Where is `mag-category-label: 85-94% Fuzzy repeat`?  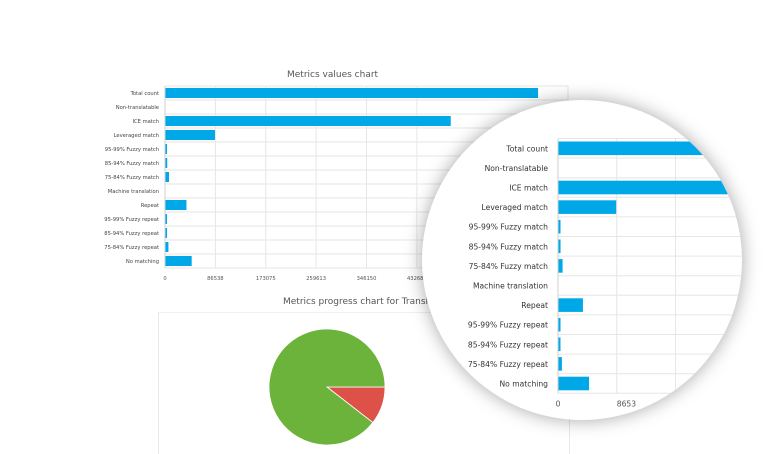
mag-category-label: 85-94% Fuzzy repeat is located at coordinates (508, 344).